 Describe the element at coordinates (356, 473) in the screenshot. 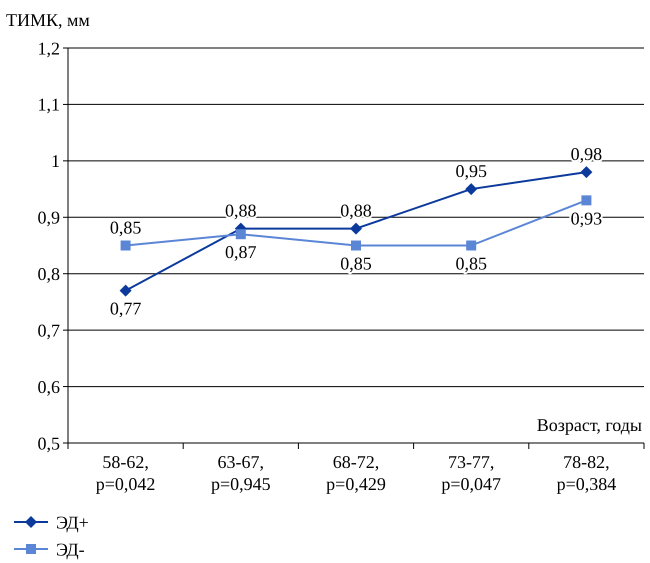

I see `x-tick-label: 68-72, p=0,429` at that location.